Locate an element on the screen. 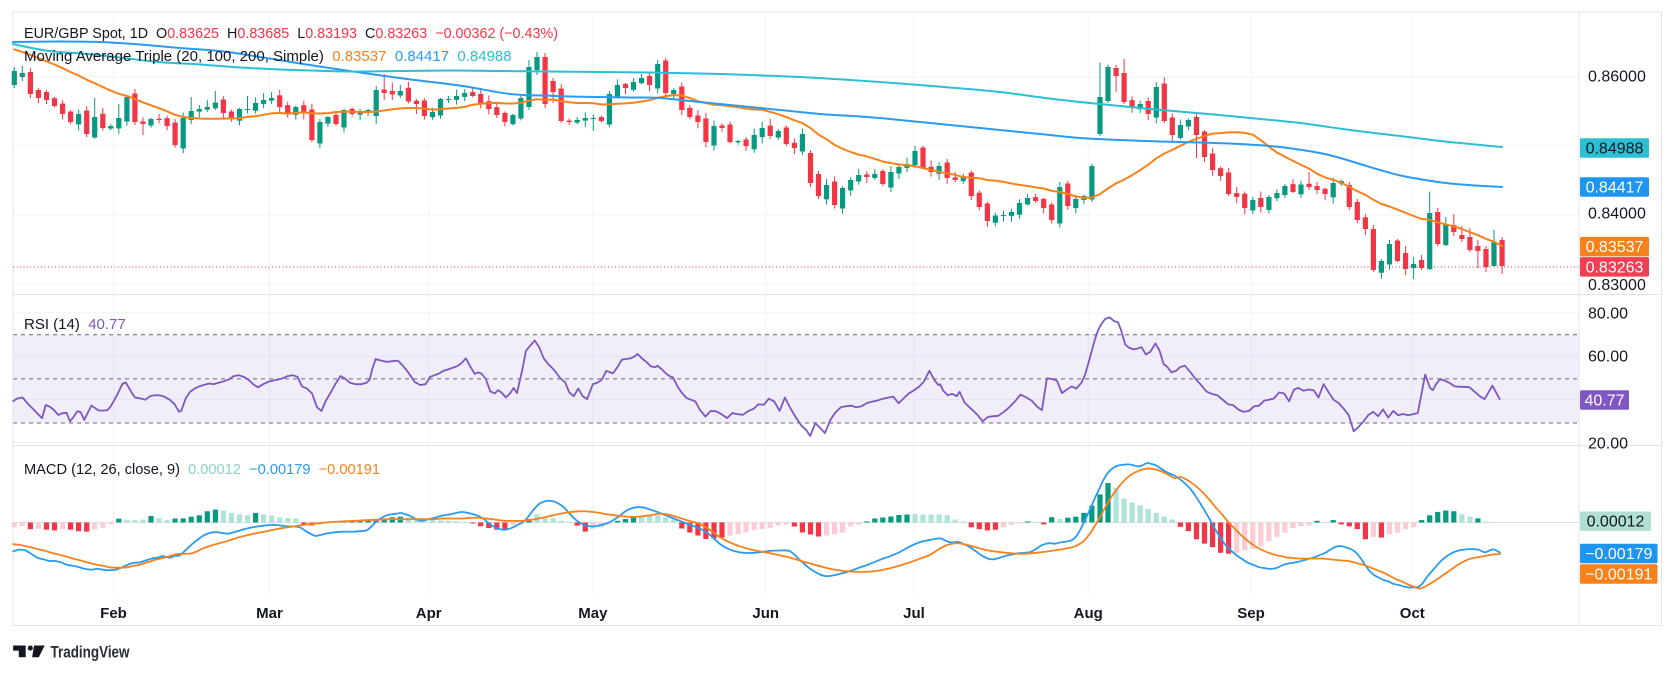 The image size is (1674, 679). svg-text: Feb is located at coordinates (113, 613).